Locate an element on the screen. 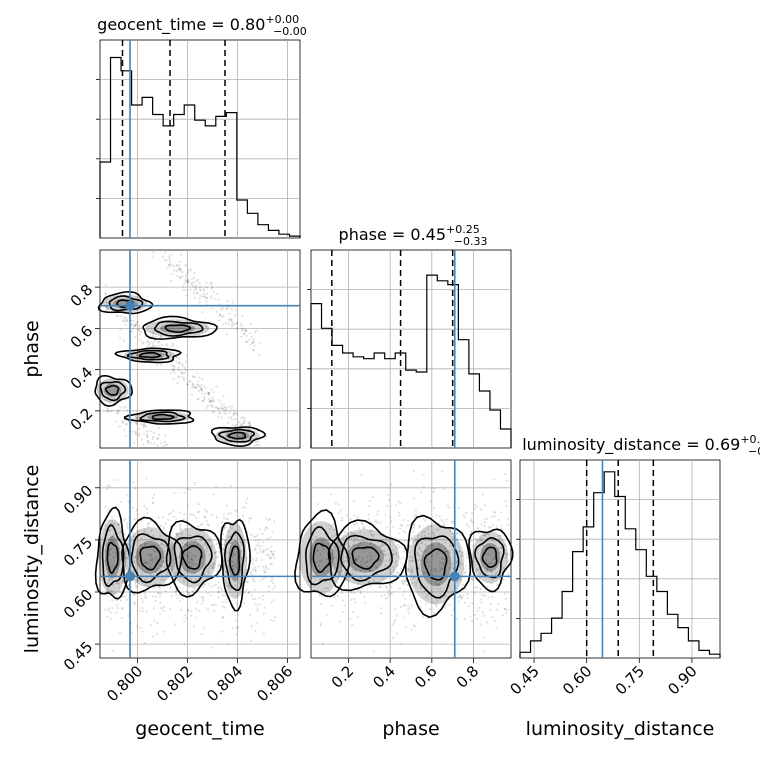 Image resolution: width=760 pixels, height=760 pixels. title-plus: +0.10 is located at coordinates (750, 439).